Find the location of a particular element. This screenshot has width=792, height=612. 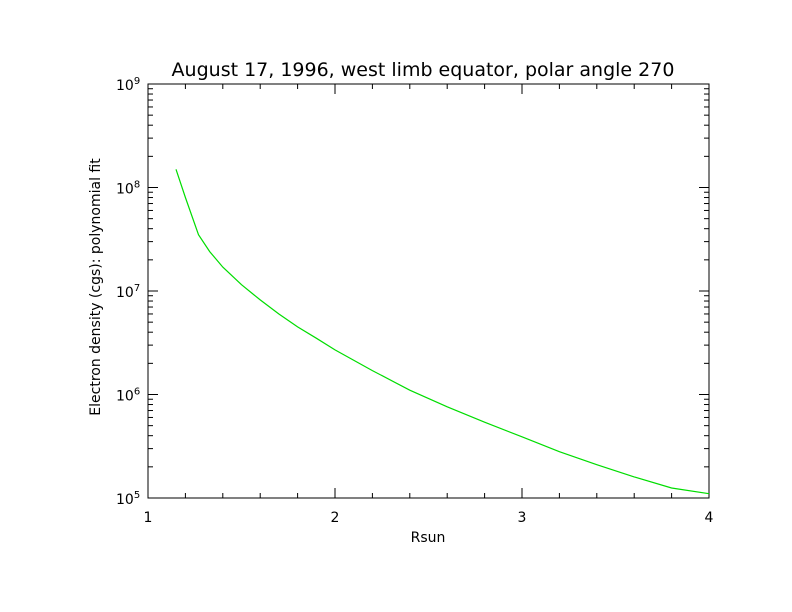

x-tick-label: 3 is located at coordinates (522, 518).